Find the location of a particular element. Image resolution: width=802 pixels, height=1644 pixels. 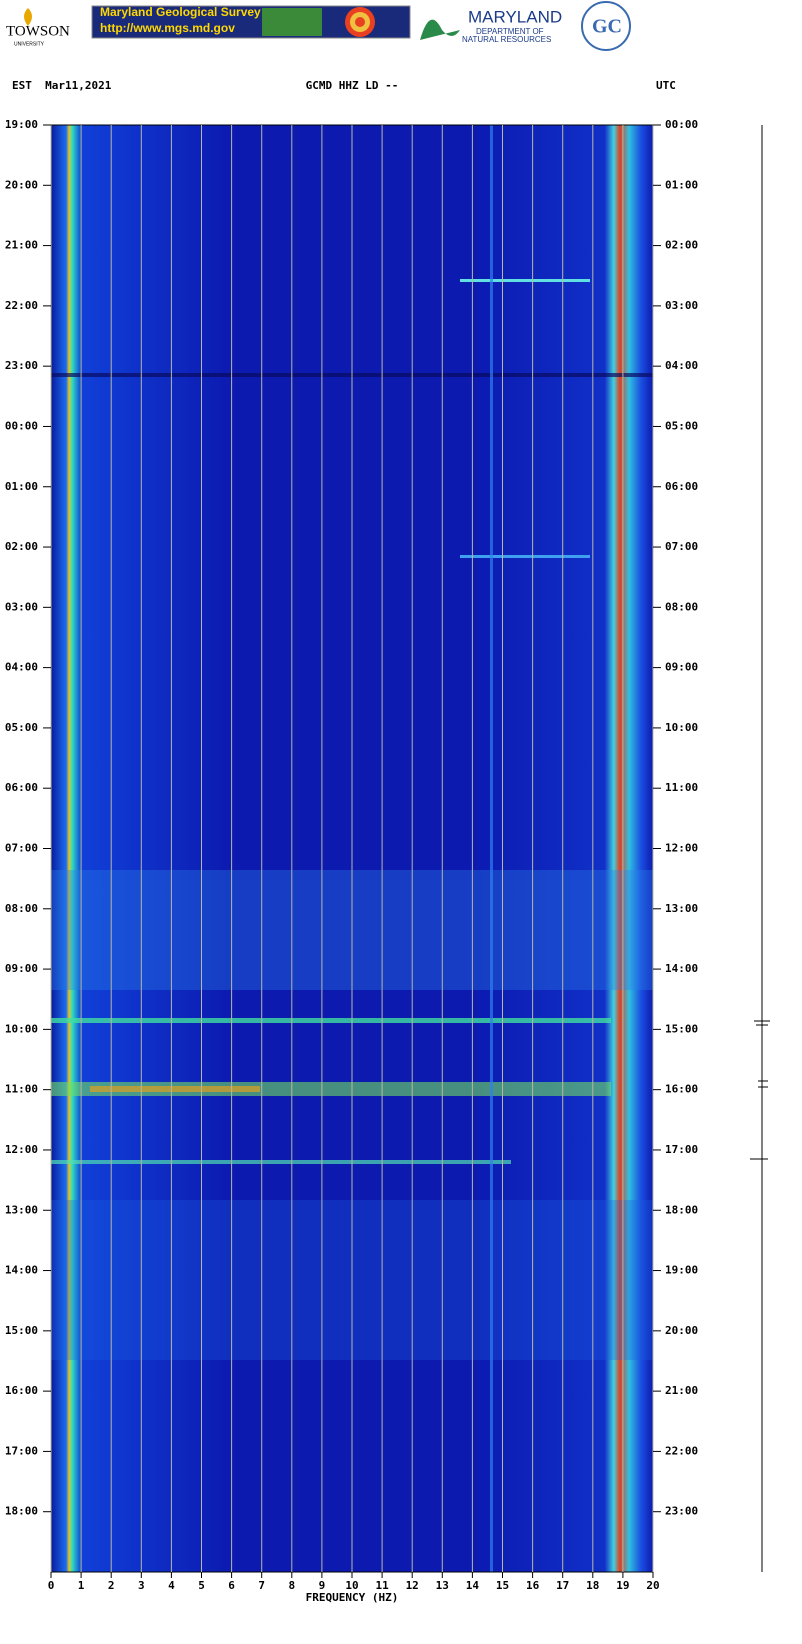

y-tick-label: 21:00 is located at coordinates (21, 245).